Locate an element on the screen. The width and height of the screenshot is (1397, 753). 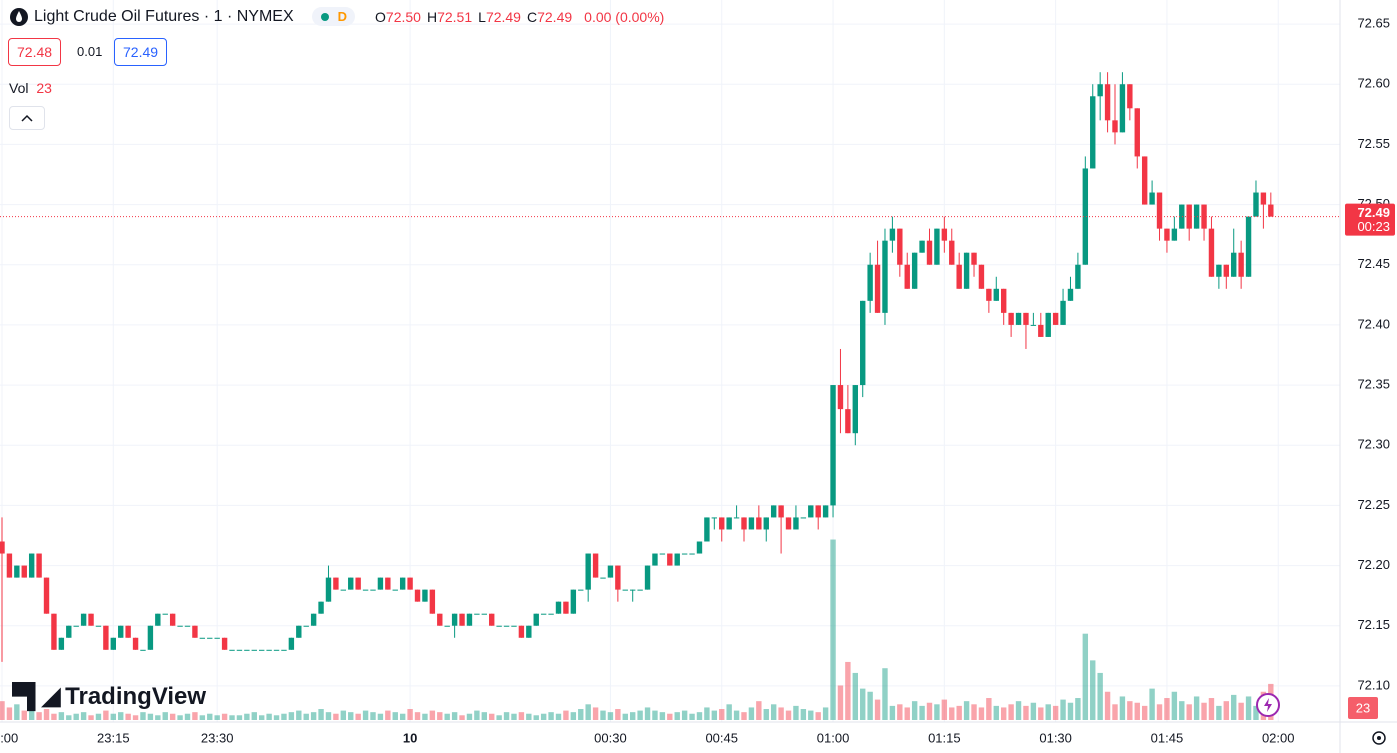
status-pill: D is located at coordinates (333, 16).